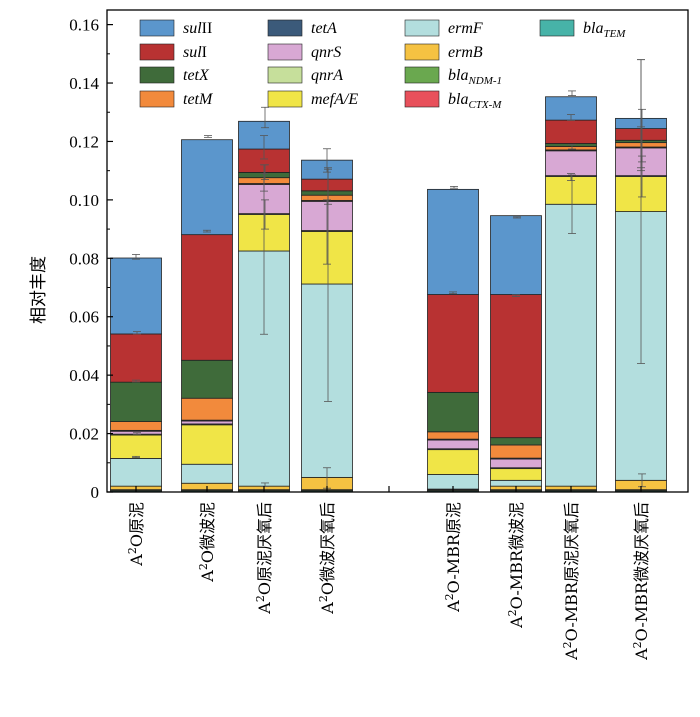 The image size is (700, 717). I want to click on legend-label-tetX: tetX, so click(196, 75).